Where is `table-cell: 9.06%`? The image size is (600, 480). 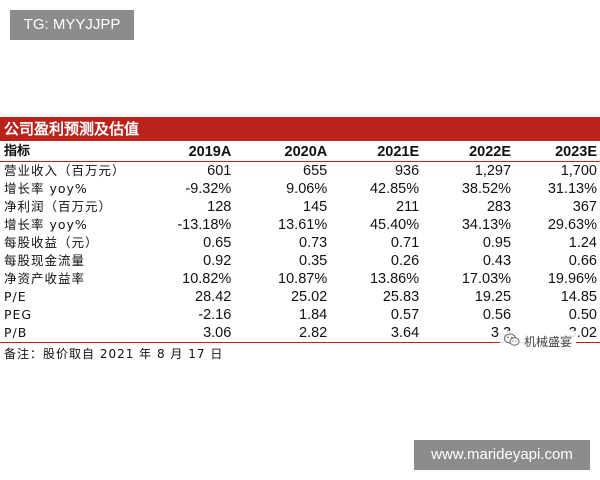
table-cell: 9.06% is located at coordinates (307, 189).